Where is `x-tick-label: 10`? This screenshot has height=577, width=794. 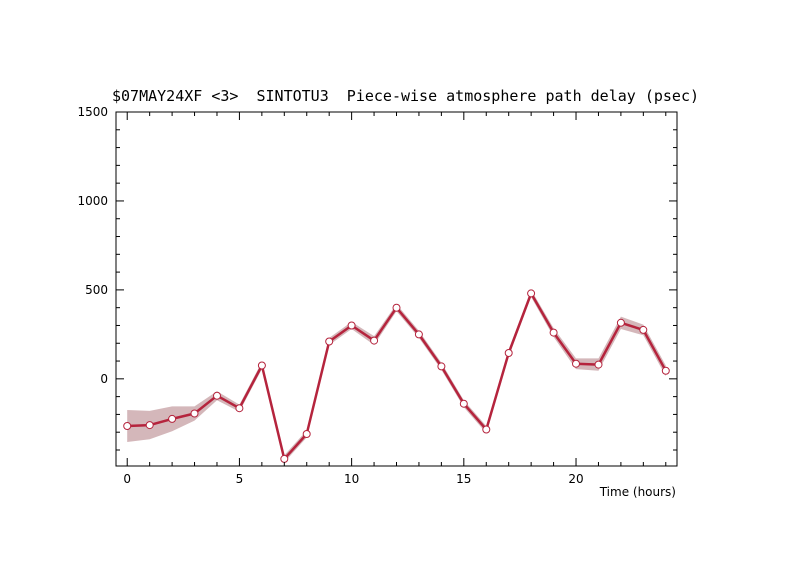
x-tick-label: 10 is located at coordinates (351, 479).